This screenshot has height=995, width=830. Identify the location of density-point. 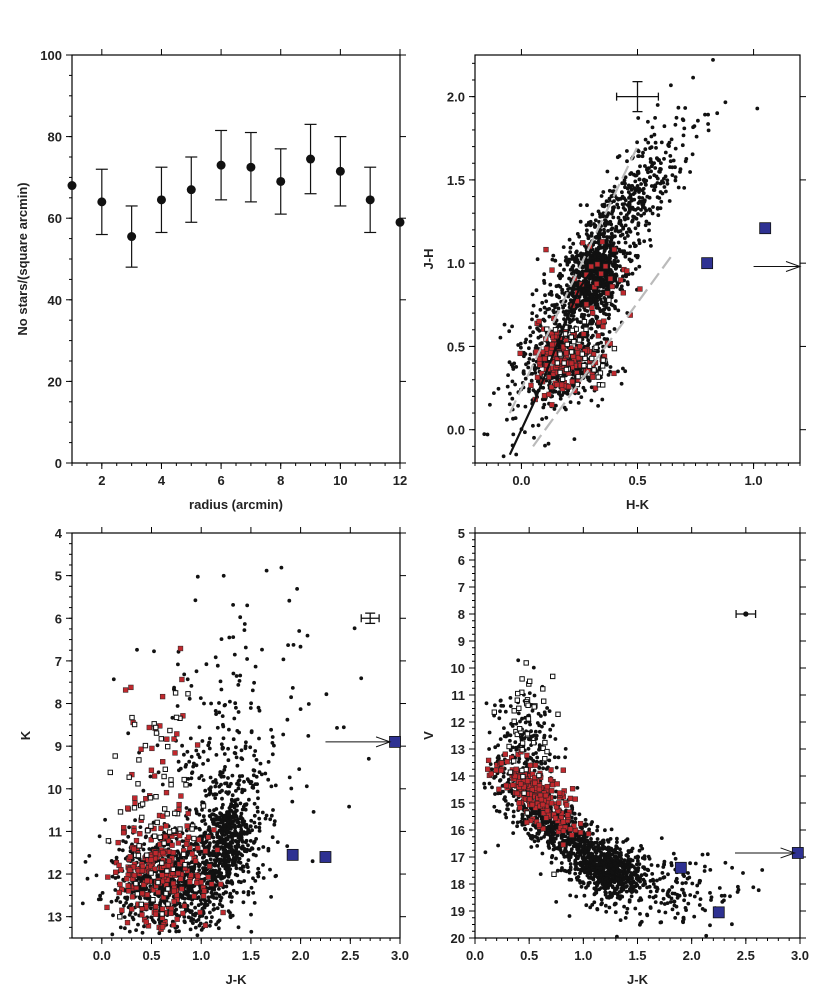
(311, 159).